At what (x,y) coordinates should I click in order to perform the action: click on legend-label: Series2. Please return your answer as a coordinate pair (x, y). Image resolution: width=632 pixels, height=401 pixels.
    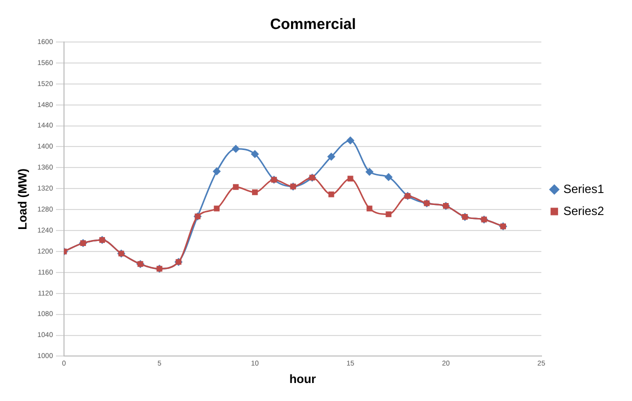
    Looking at the image, I should click on (583, 211).